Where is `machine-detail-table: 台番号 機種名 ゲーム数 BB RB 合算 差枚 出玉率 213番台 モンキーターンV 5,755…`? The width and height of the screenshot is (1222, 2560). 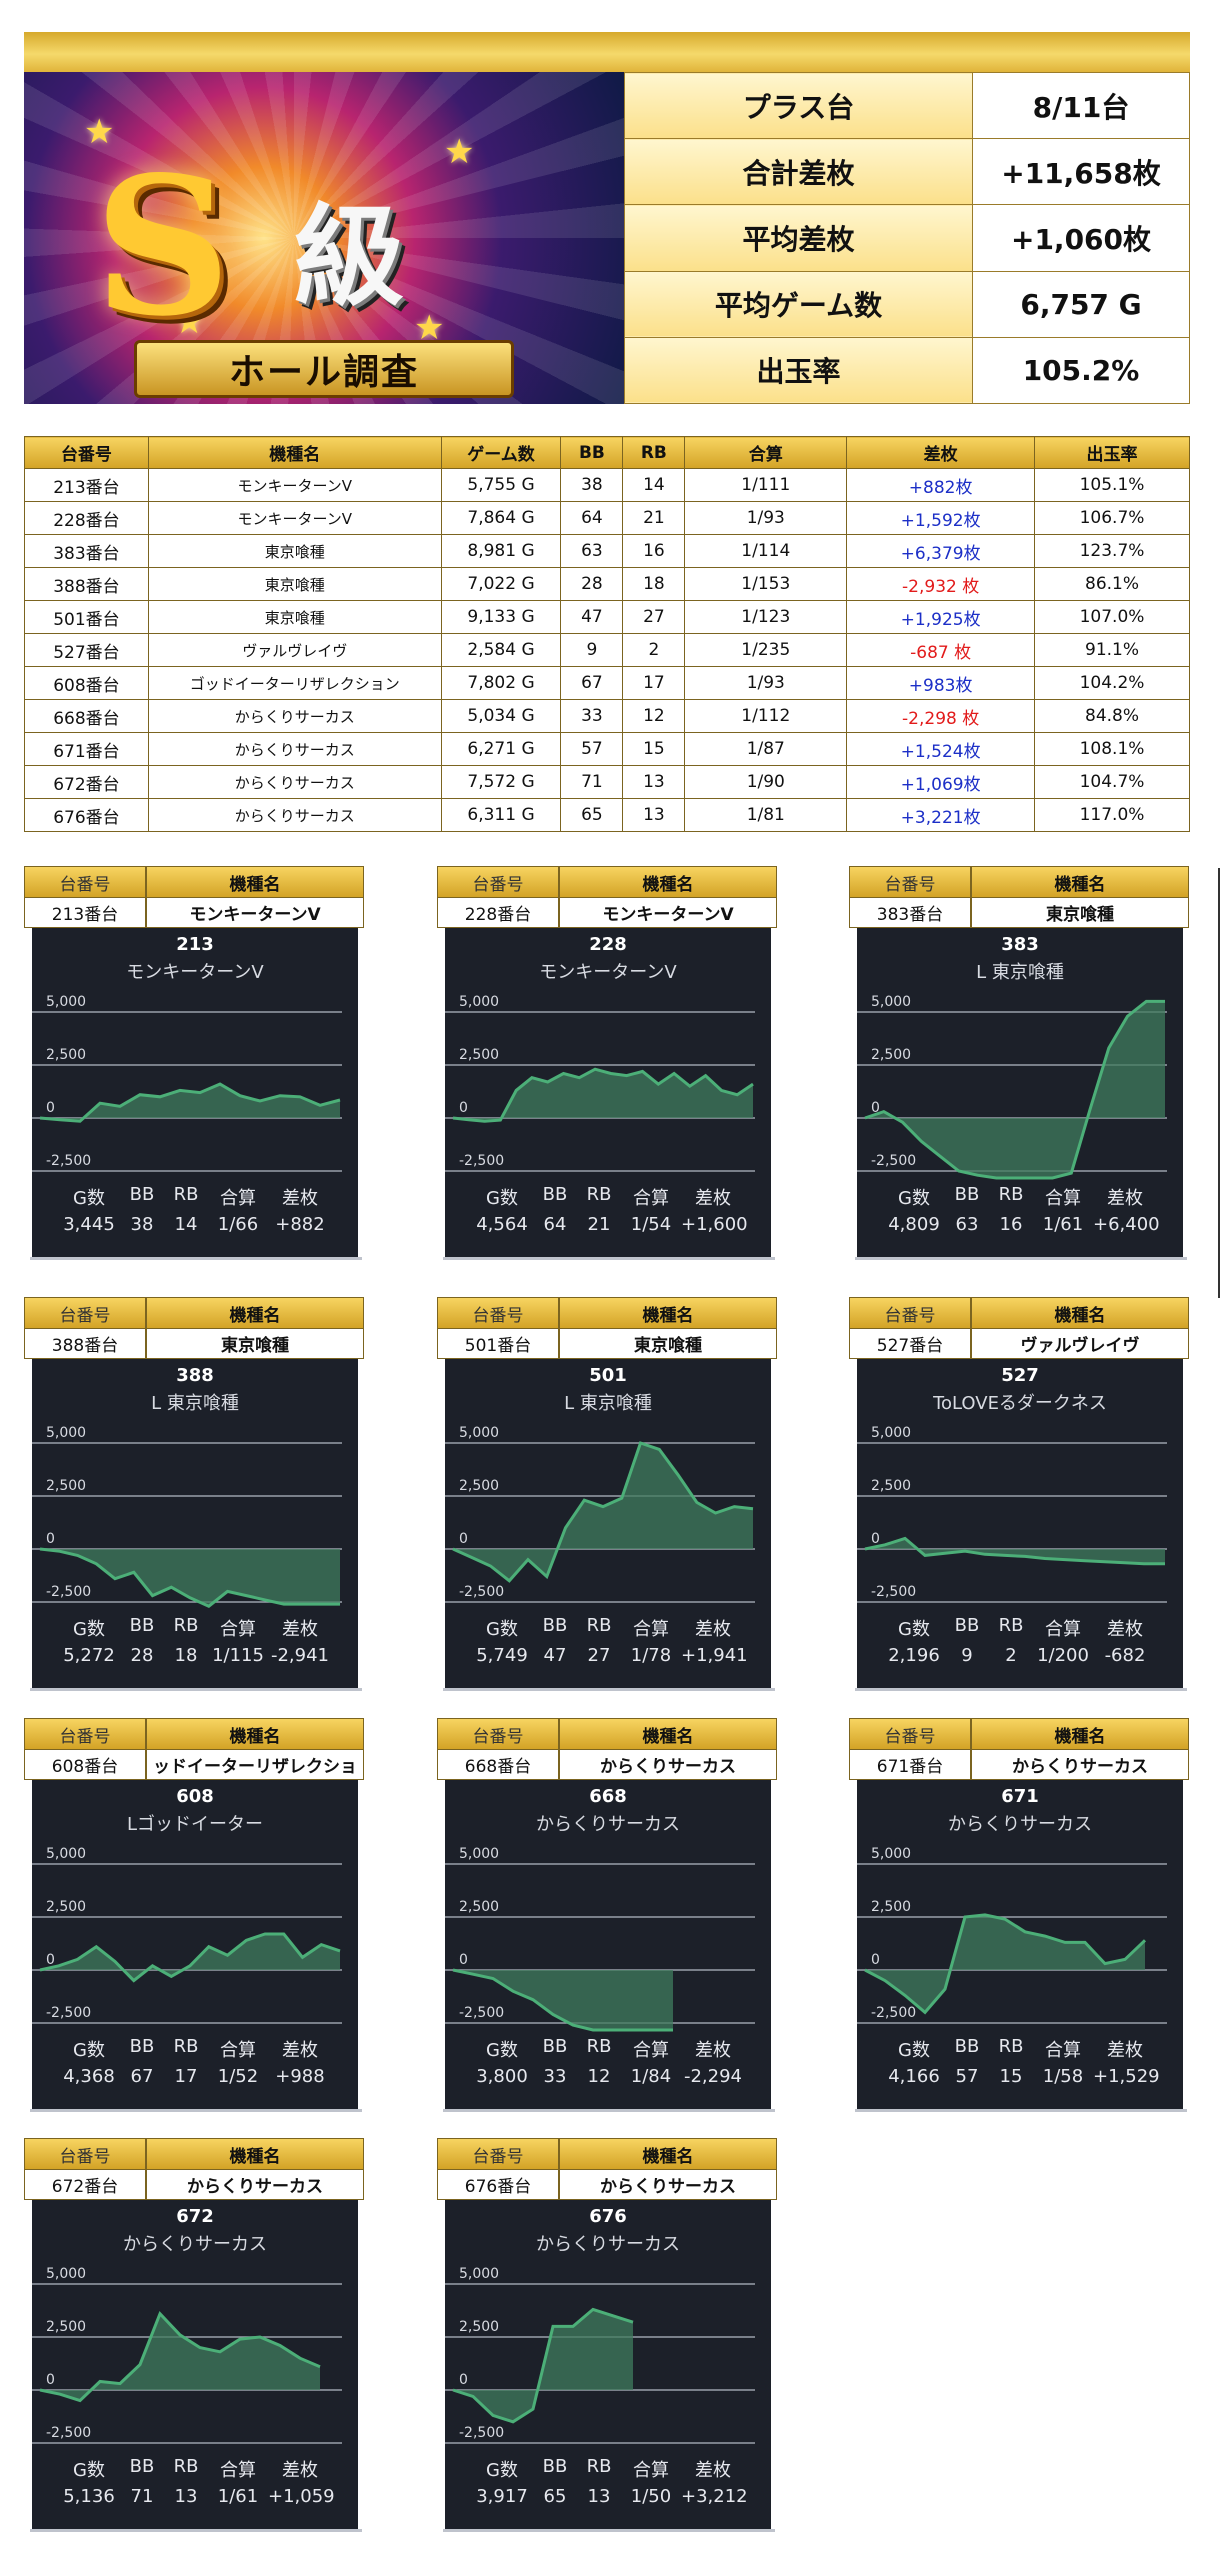 machine-detail-table: 台番号 機種名 ゲーム数 BB RB 合算 差枚 出玉率 213番台 モンキーターンV 5,755… is located at coordinates (607, 634).